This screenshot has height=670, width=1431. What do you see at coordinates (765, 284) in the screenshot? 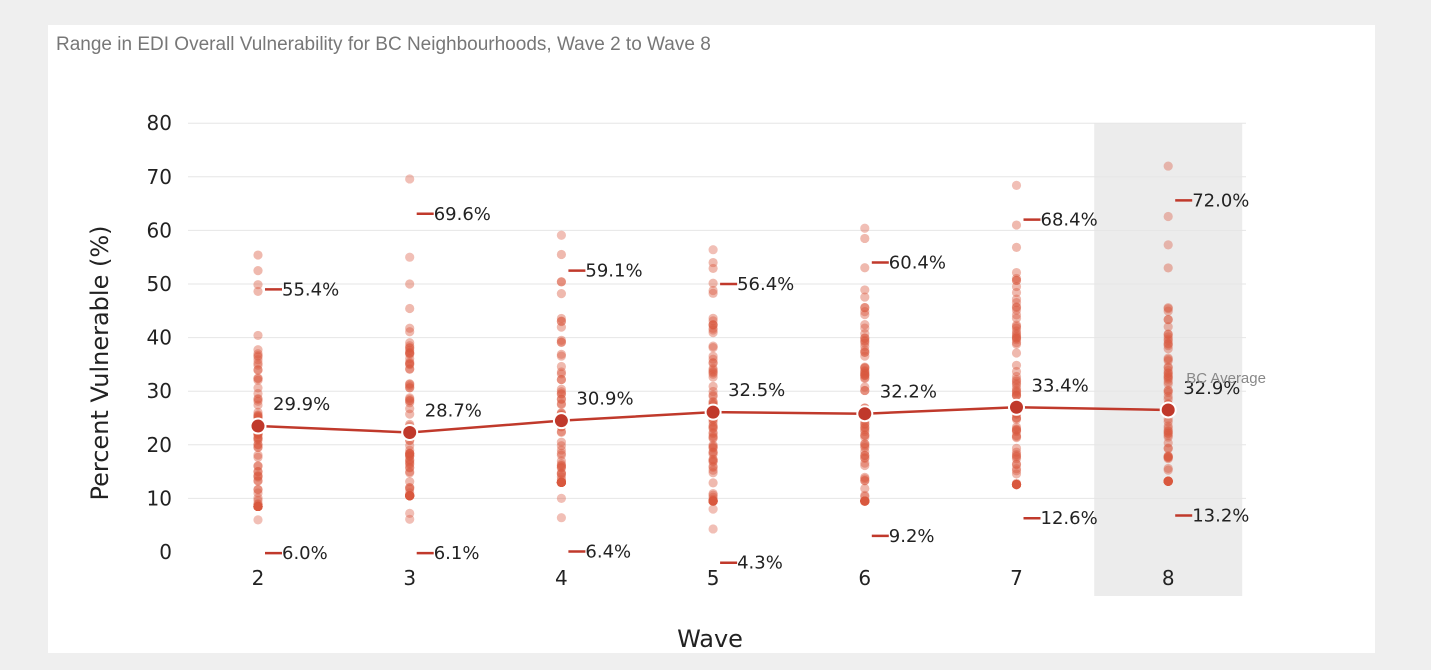
I see `max-label: 56.4%` at bounding box center [765, 284].